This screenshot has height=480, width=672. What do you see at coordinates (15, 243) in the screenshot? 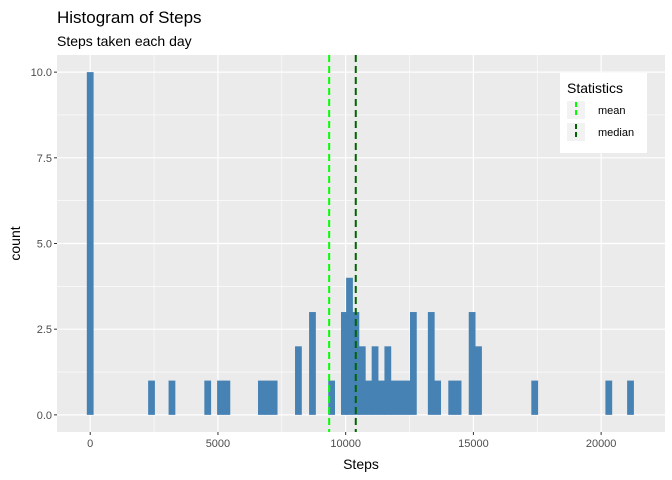
I see `y-axis-title: count` at bounding box center [15, 243].